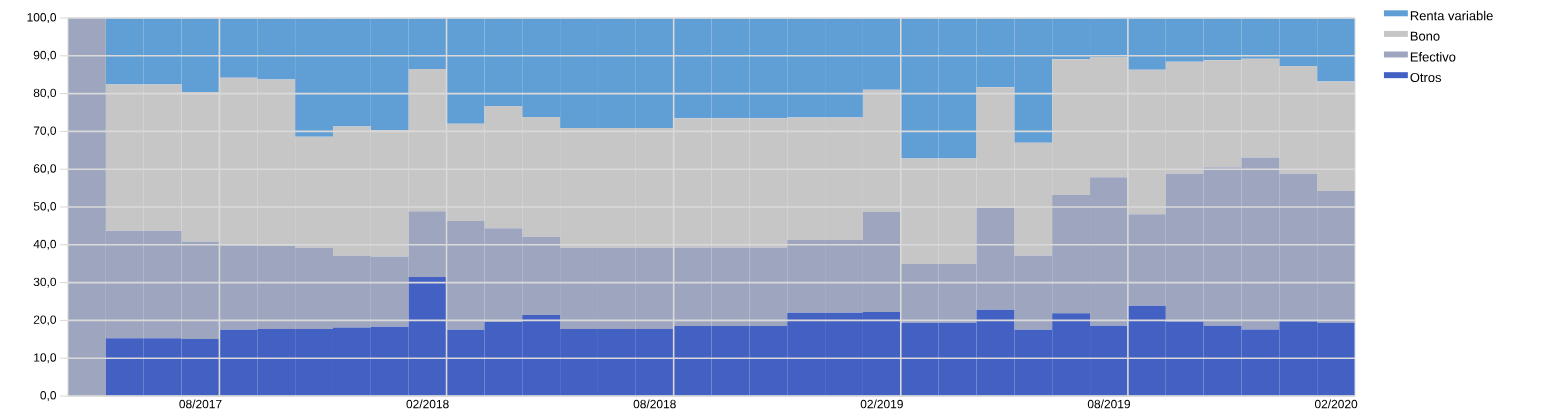  What do you see at coordinates (654, 404) in the screenshot?
I see `x-tick-label: 08/2018` at bounding box center [654, 404].